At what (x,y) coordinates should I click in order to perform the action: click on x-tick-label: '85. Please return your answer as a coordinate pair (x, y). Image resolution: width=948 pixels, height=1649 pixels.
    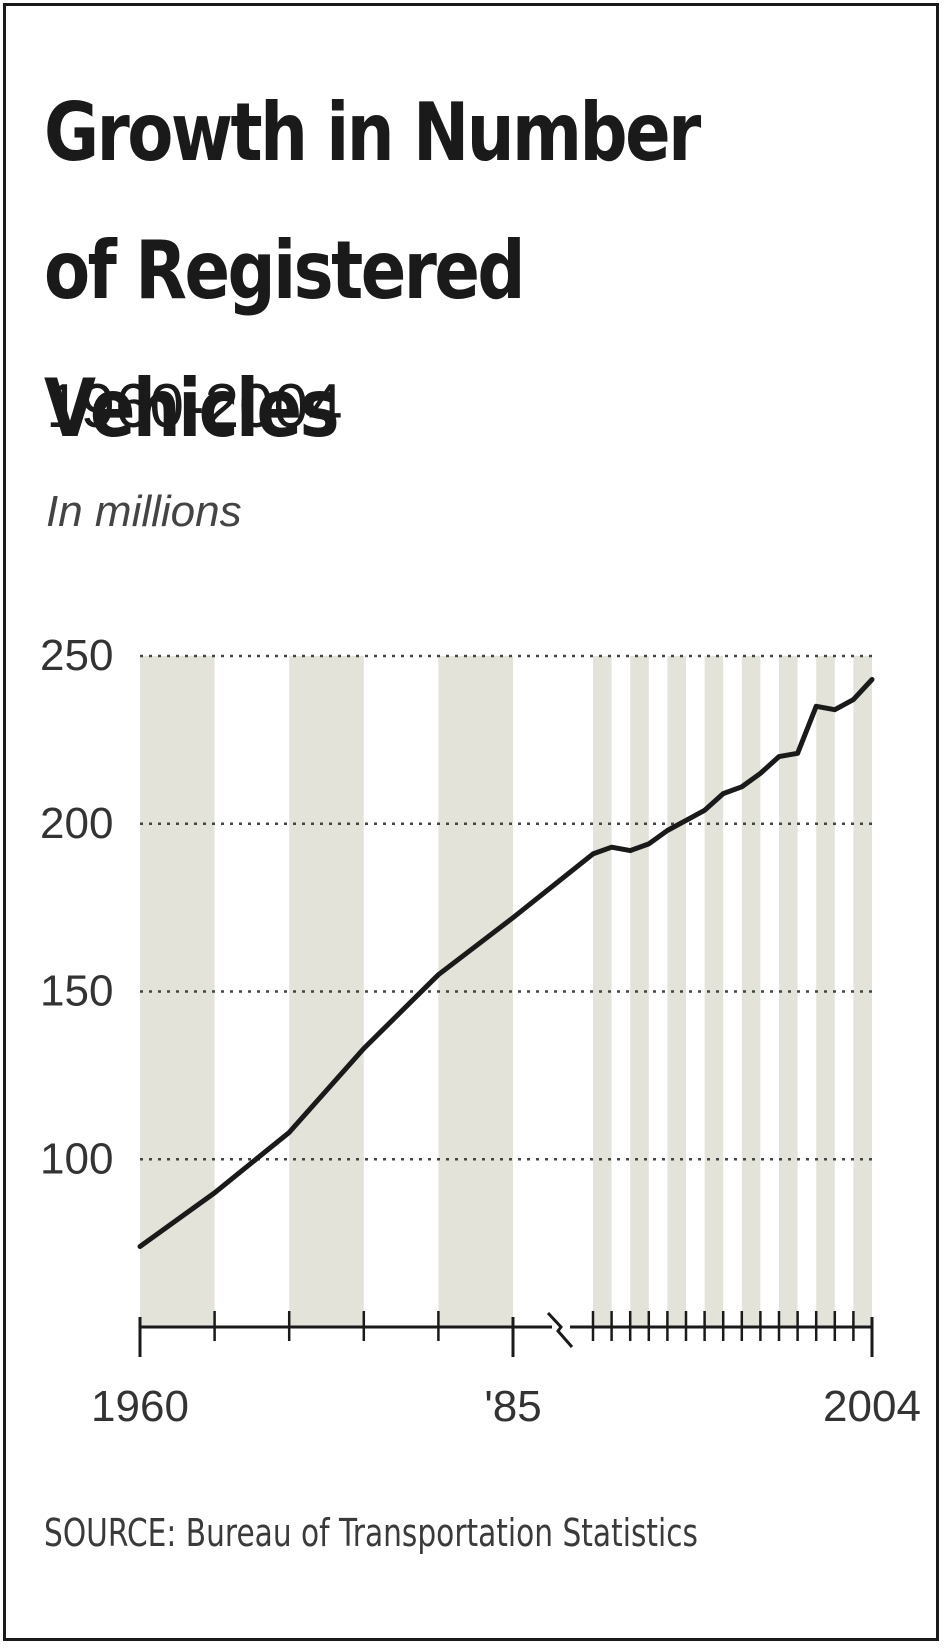
    Looking at the image, I should click on (512, 1406).